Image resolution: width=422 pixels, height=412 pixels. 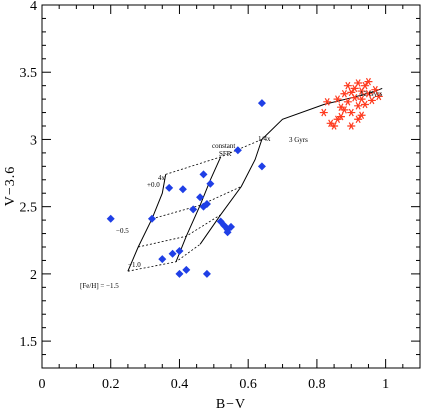 I want to click on label-fe-m05: −0.5, so click(x=122, y=231).